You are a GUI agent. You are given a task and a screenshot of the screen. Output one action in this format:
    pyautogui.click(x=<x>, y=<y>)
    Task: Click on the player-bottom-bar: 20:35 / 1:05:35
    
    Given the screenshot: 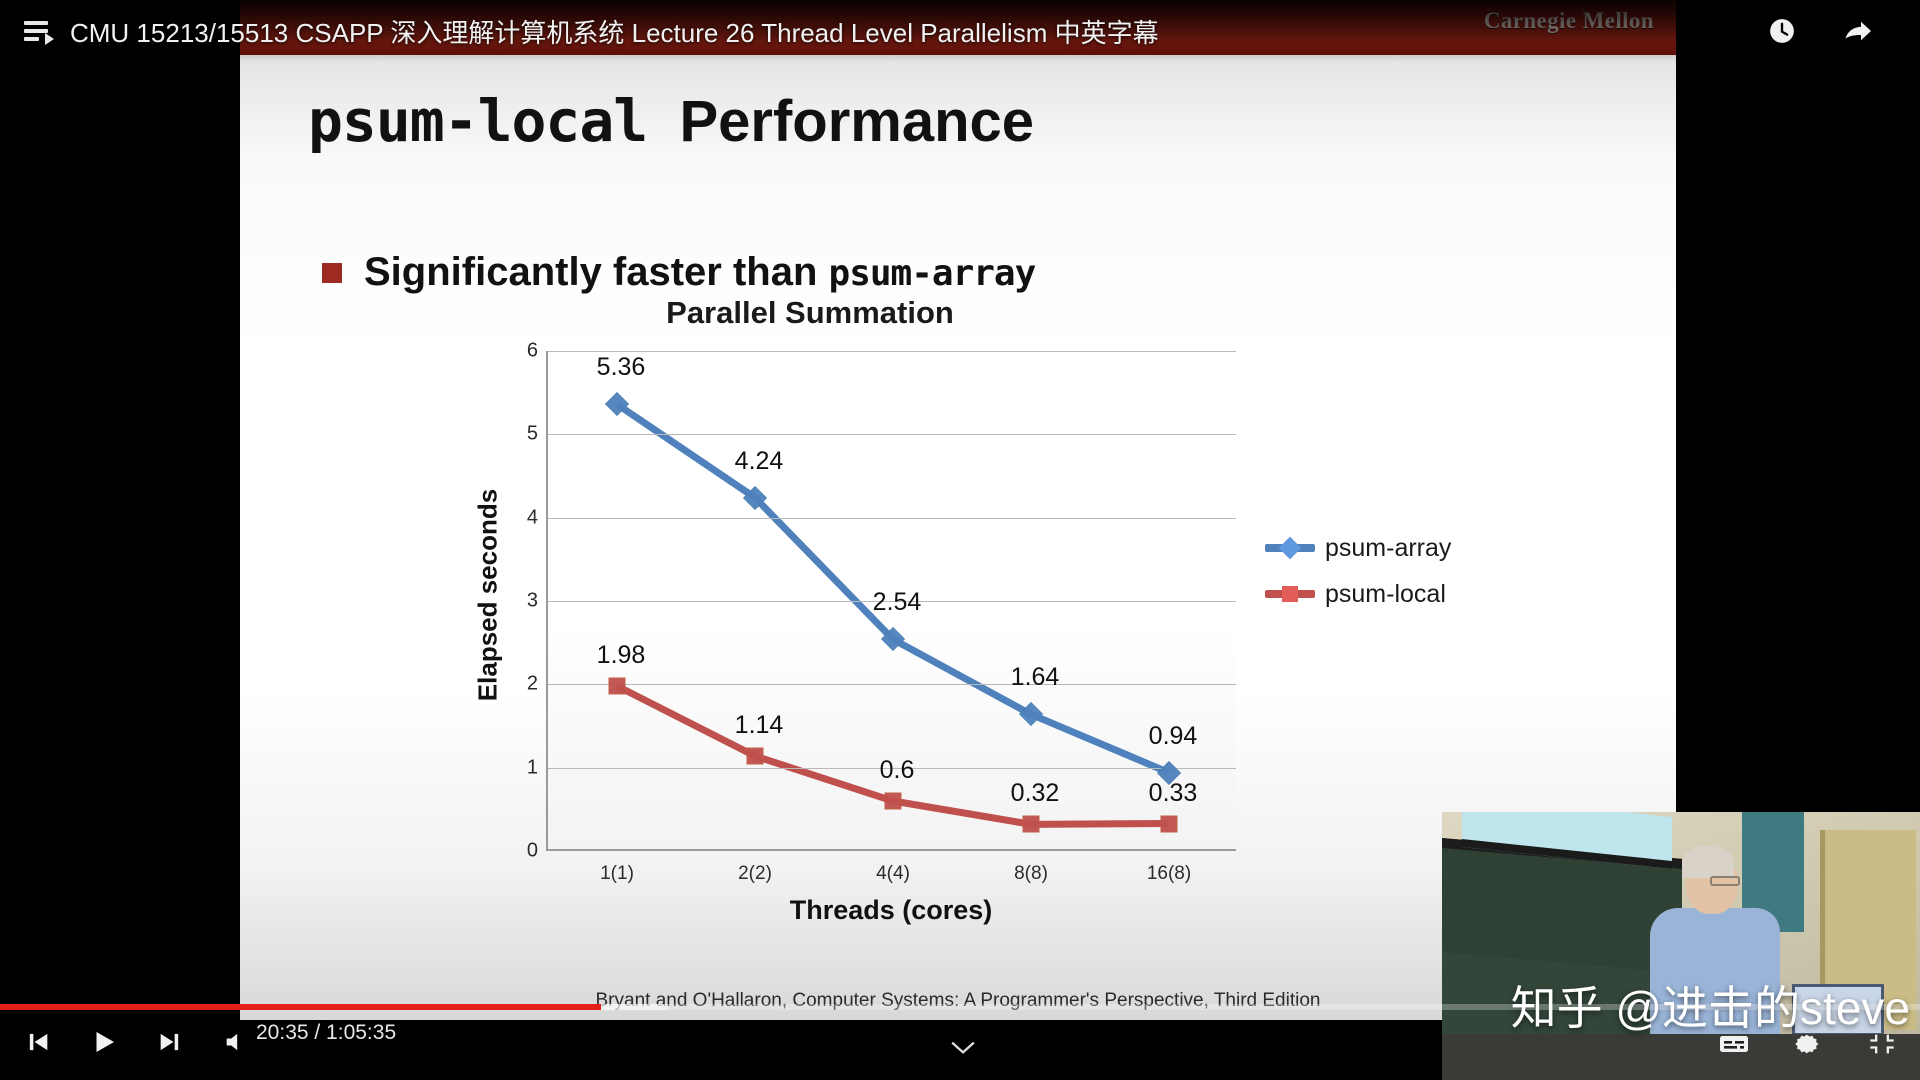 What is the action you would take?
    pyautogui.click(x=960, y=1042)
    